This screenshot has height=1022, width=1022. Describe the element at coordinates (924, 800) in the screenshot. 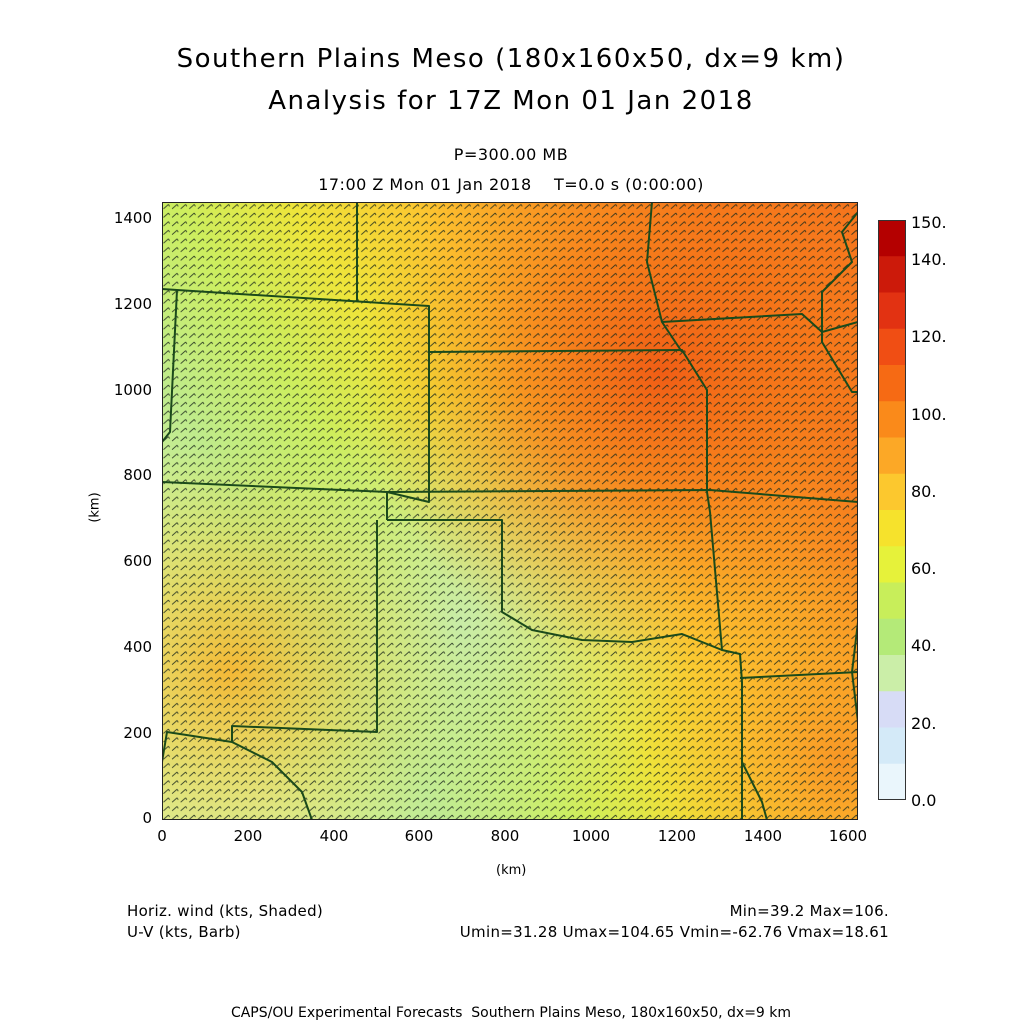

I see `colorbar-label: 0.0` at that location.